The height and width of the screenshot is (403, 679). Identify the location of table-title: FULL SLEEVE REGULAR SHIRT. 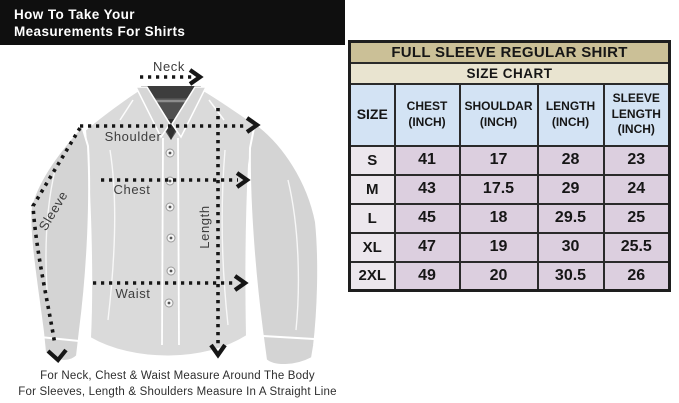
(509, 52).